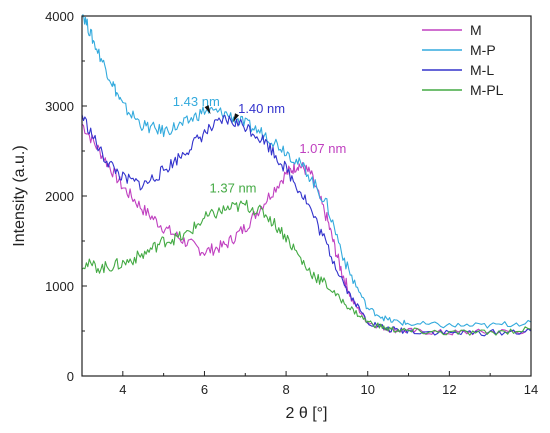 Image resolution: width=550 pixels, height=433 pixels. I want to click on y-axis-title: Intensity (a.u.), so click(19, 195).